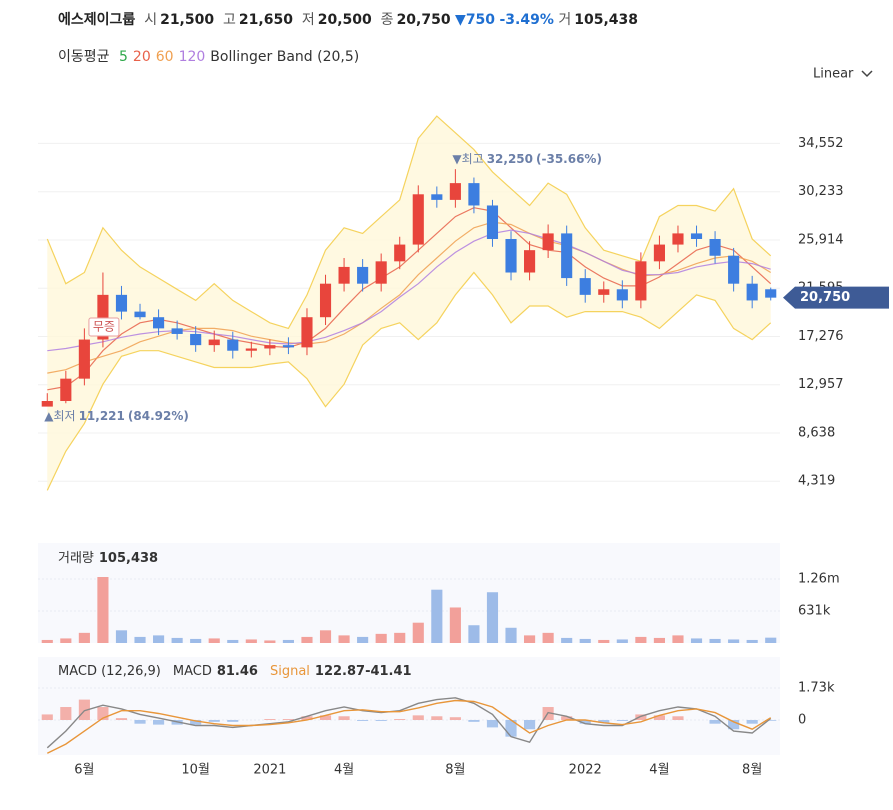 The width and height of the screenshot is (893, 810). I want to click on low-marker: ▲최저 11,221 (84.92%), so click(116, 416).